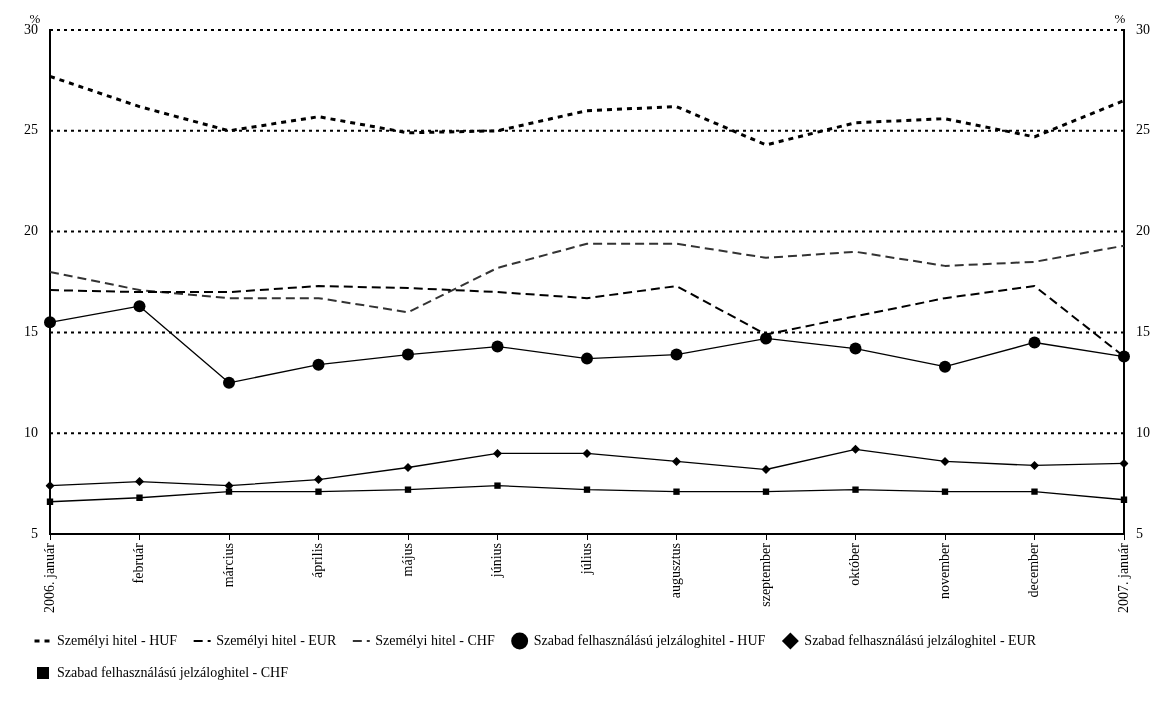 Image resolution: width=1174 pixels, height=704 pixels. What do you see at coordinates (587, 278) in the screenshot?
I see `line-series` at bounding box center [587, 278].